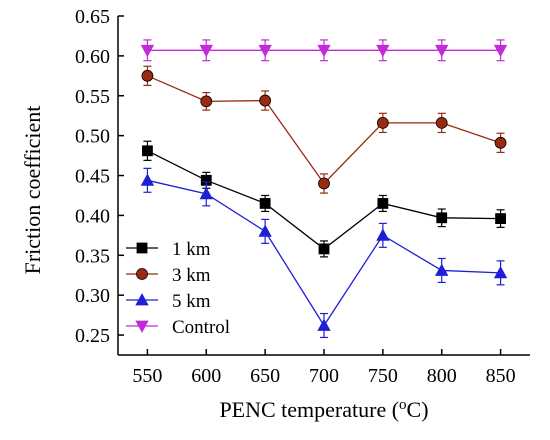 The height and width of the screenshot is (440, 550). I want to click on legend-label: 3 km, so click(191, 275).